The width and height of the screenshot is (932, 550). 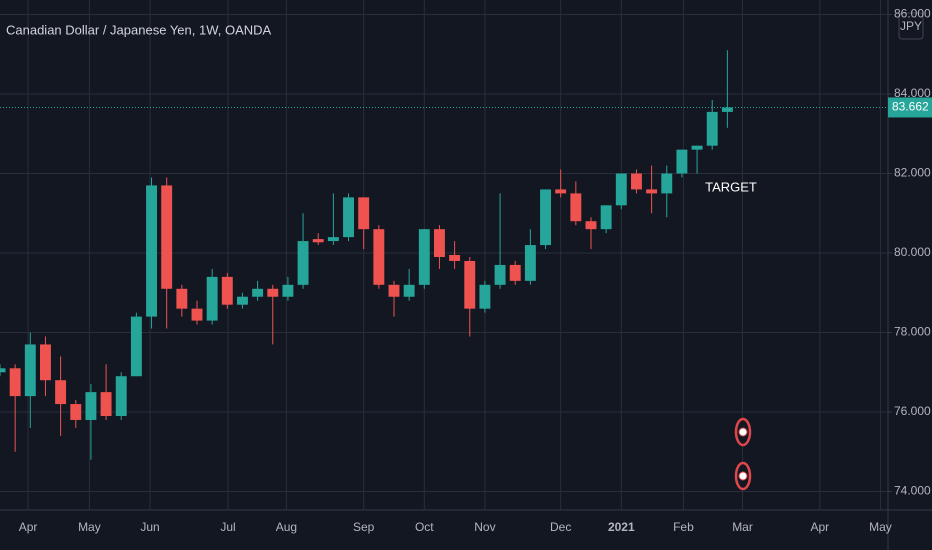 What do you see at coordinates (484, 527) in the screenshot?
I see `x-tick-label: Nov` at bounding box center [484, 527].